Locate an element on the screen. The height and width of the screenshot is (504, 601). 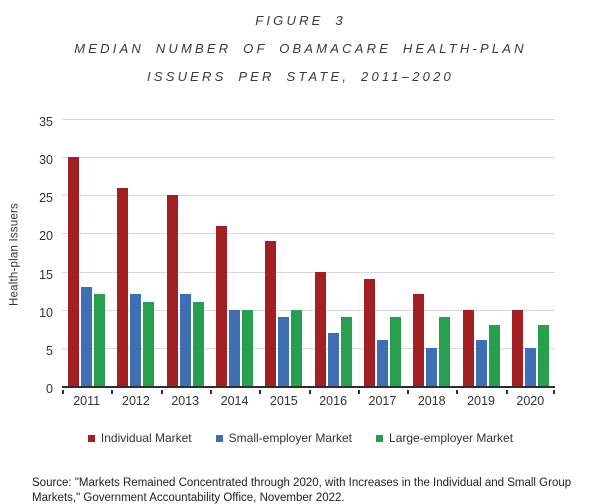
legend-item: Individual Market is located at coordinates (139, 438).